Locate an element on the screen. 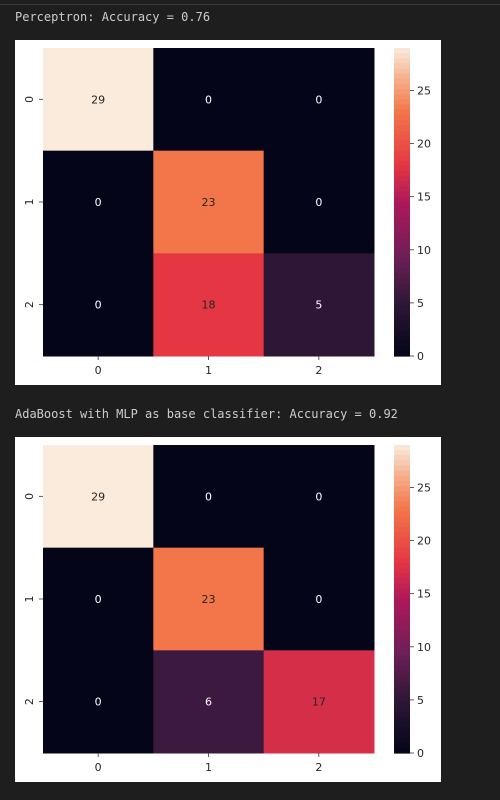 The width and height of the screenshot is (500, 800). x-tick-label: 1 is located at coordinates (208, 370).